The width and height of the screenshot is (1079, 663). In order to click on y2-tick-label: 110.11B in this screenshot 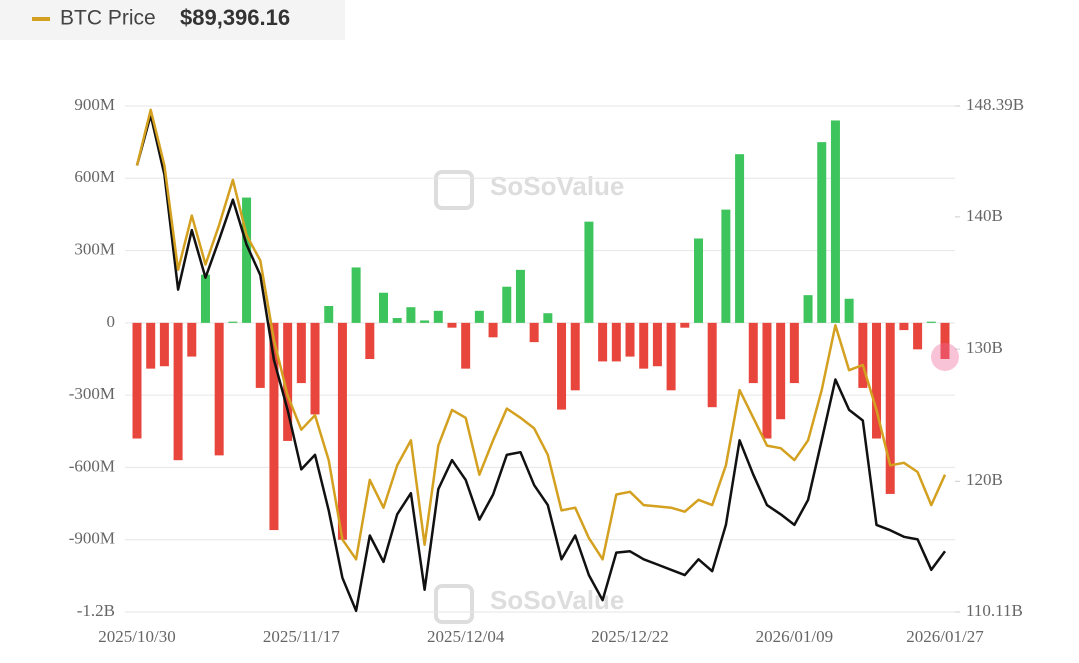, I will do `click(994, 610)`.